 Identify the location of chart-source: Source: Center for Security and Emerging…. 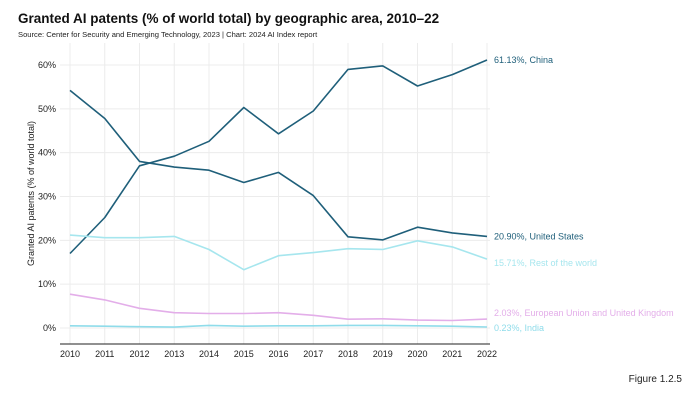
(168, 34).